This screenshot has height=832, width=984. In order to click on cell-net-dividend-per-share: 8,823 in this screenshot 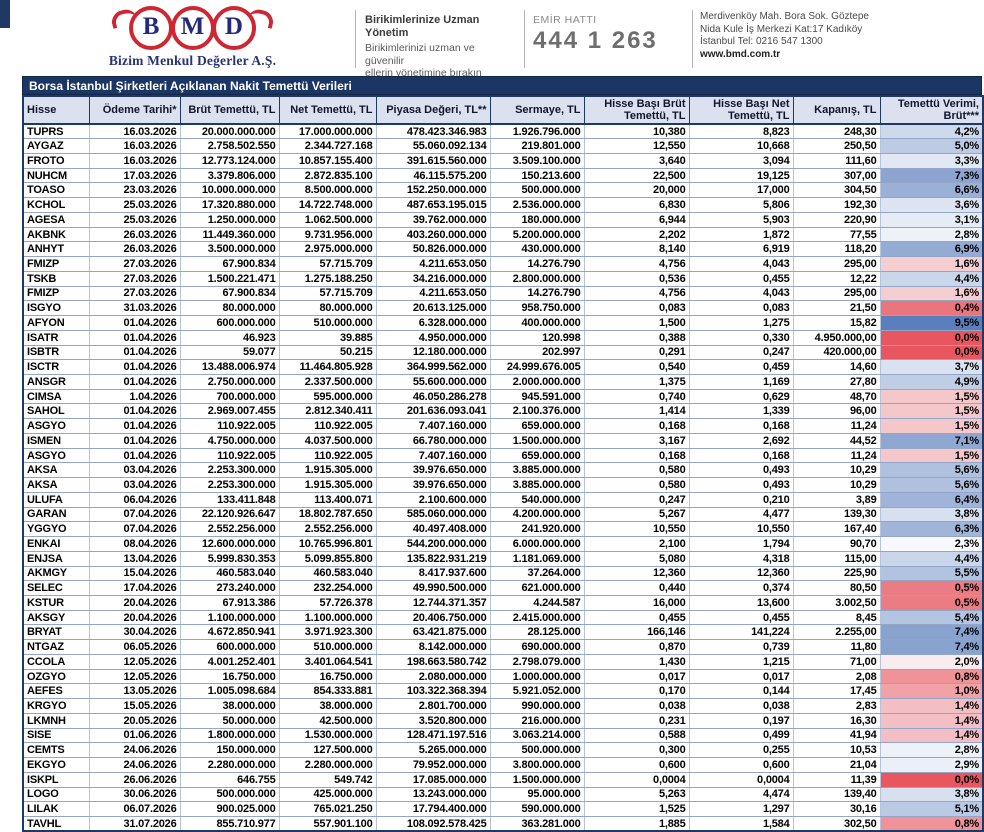, I will do `click(741, 132)`.